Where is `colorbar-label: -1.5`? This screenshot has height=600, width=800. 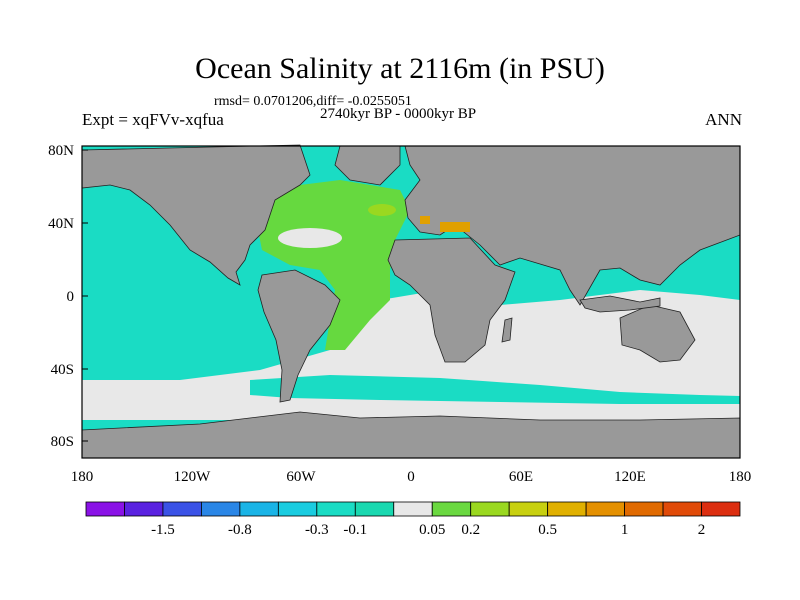 colorbar-label: -1.5 is located at coordinates (163, 530).